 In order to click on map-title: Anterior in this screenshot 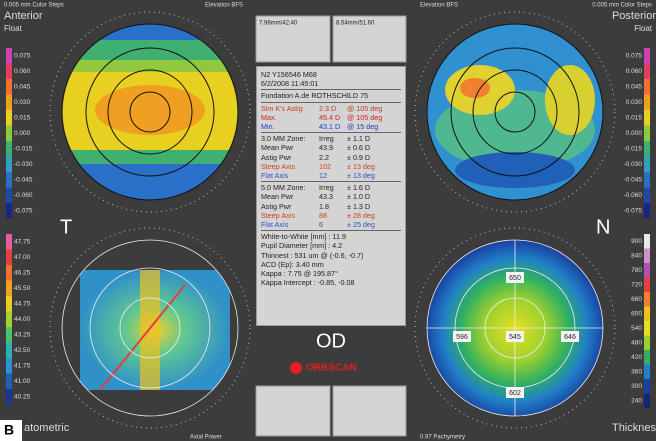, I will do `click(23, 16)`.